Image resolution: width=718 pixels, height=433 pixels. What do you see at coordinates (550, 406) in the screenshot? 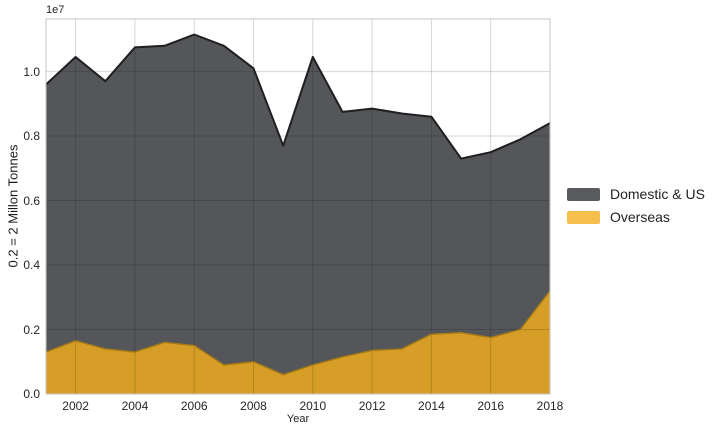
I see `x-tick-label: 2018` at bounding box center [550, 406].